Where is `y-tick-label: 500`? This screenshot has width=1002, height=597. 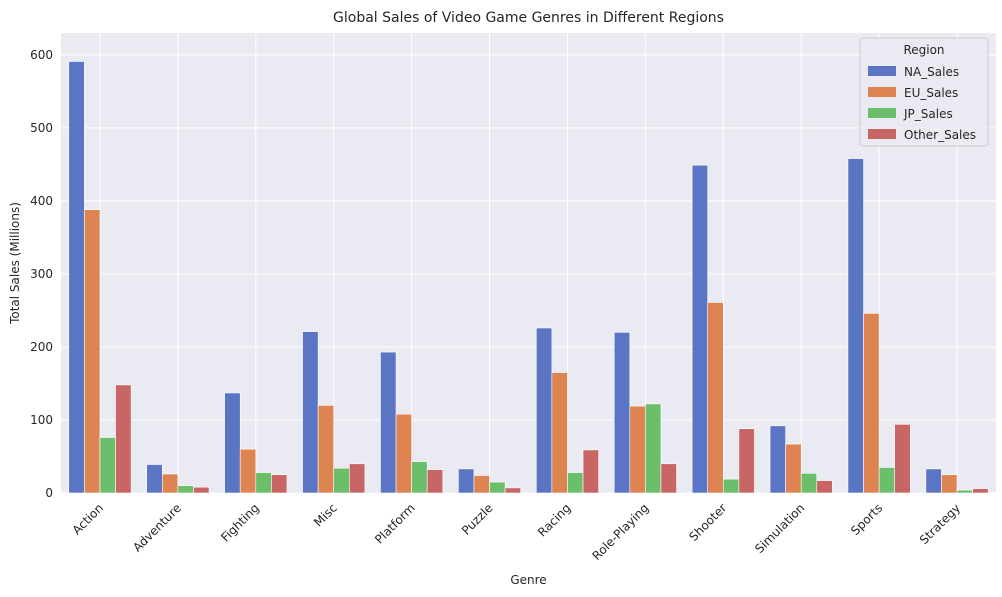 y-tick-label: 500 is located at coordinates (41, 128).